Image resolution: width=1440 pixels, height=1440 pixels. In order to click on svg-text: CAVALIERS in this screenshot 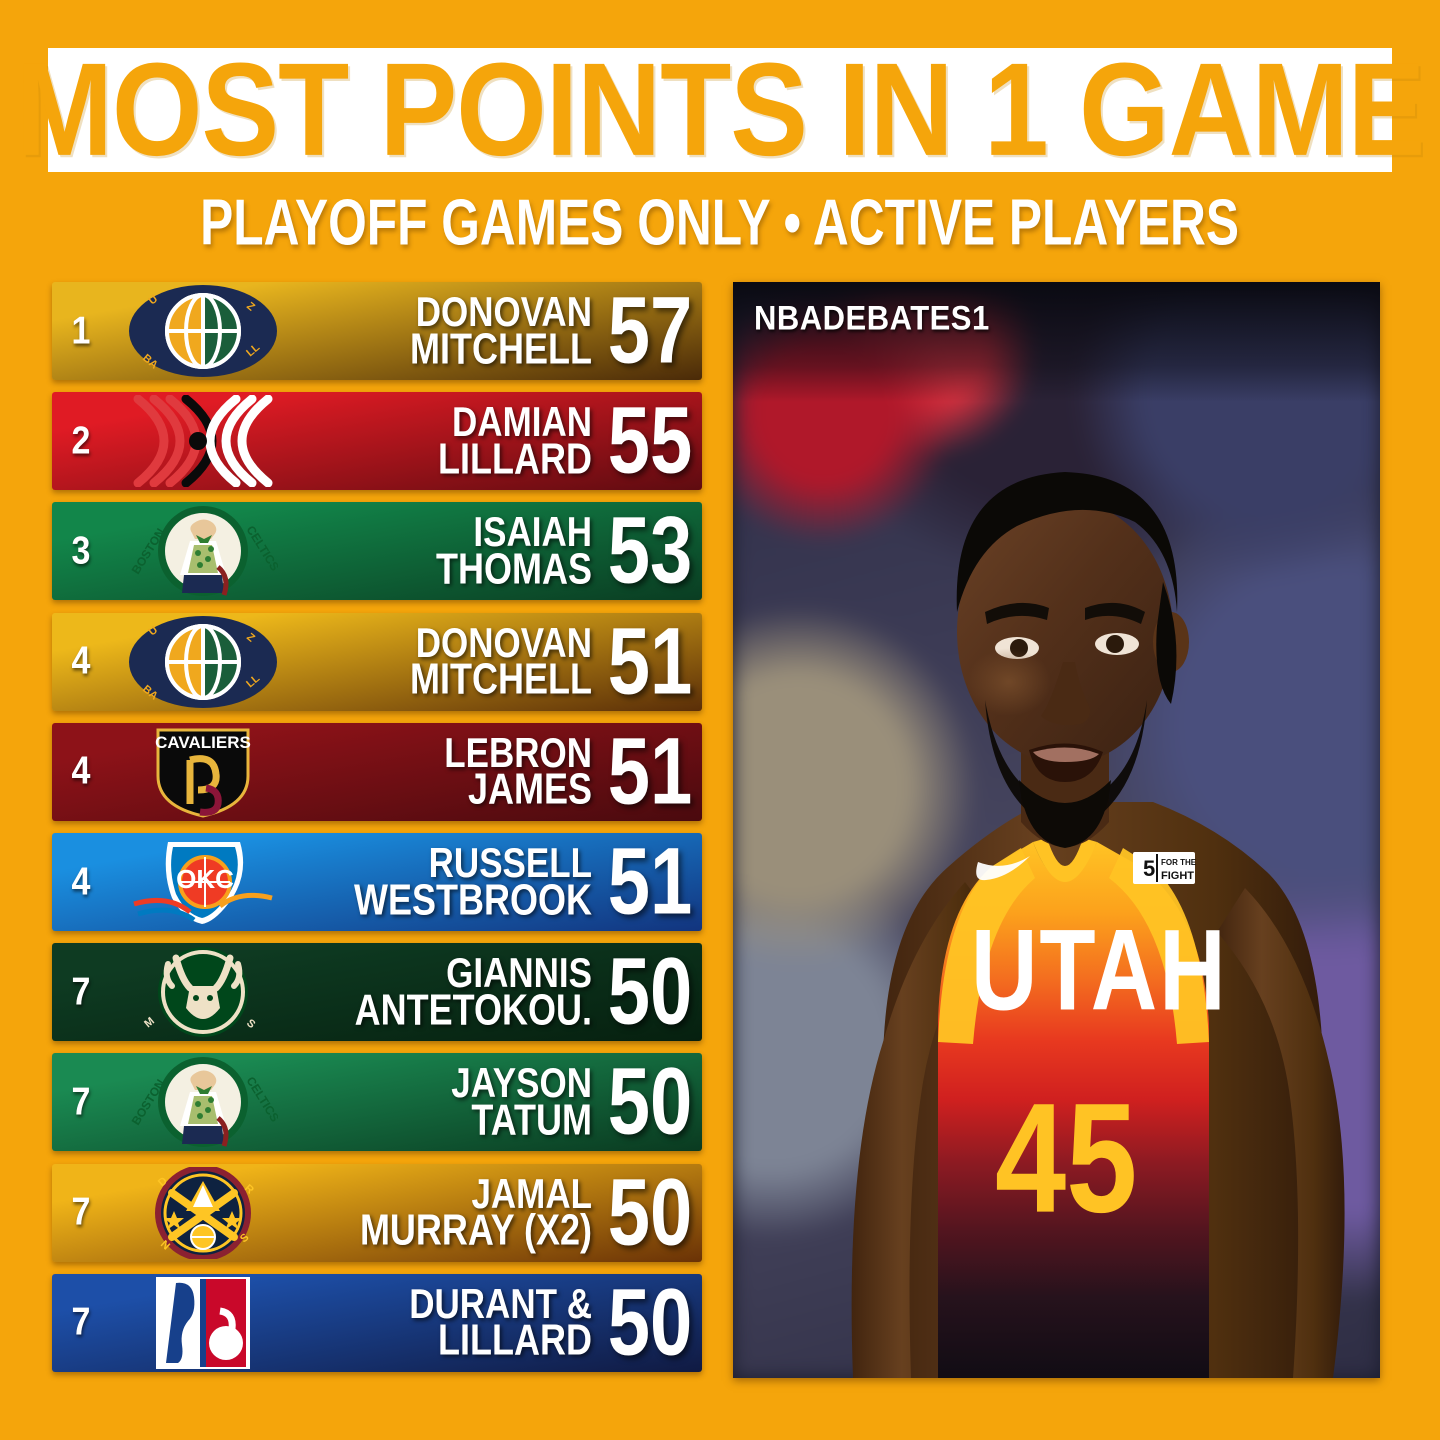, I will do `click(203, 742)`.